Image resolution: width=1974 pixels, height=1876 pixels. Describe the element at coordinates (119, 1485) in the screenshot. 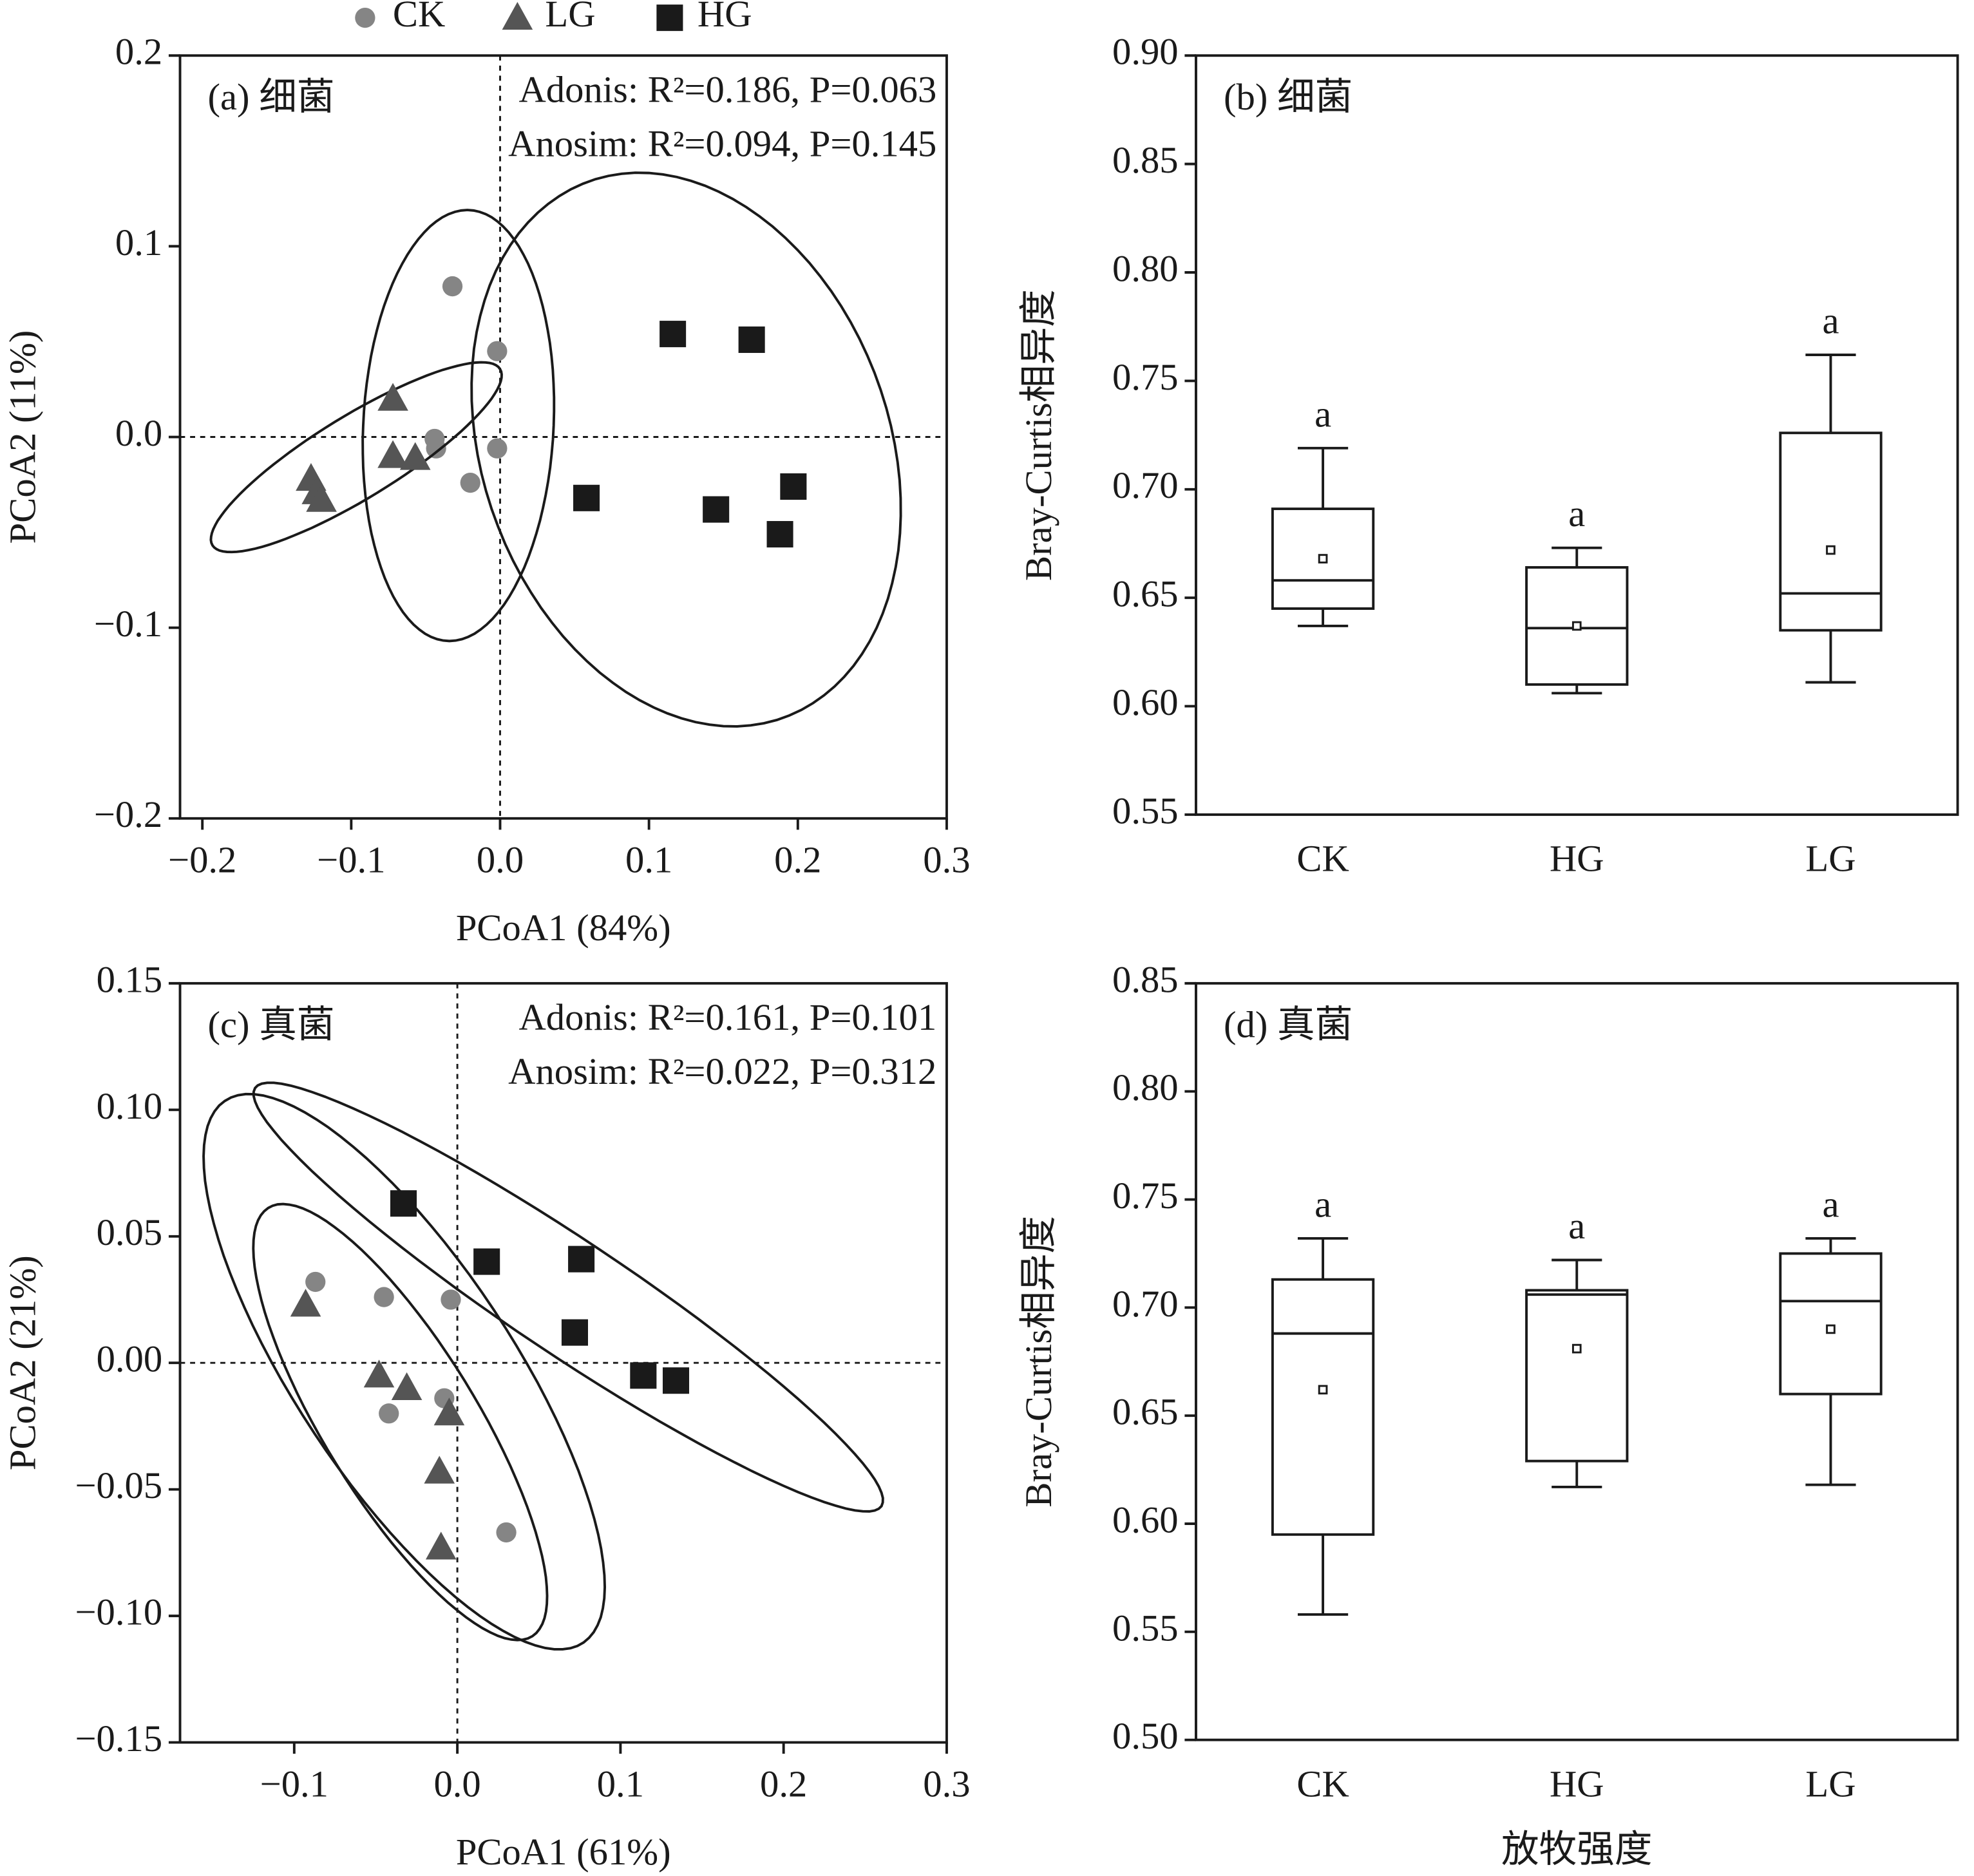

I see `y-tick-label: −0.05` at that location.